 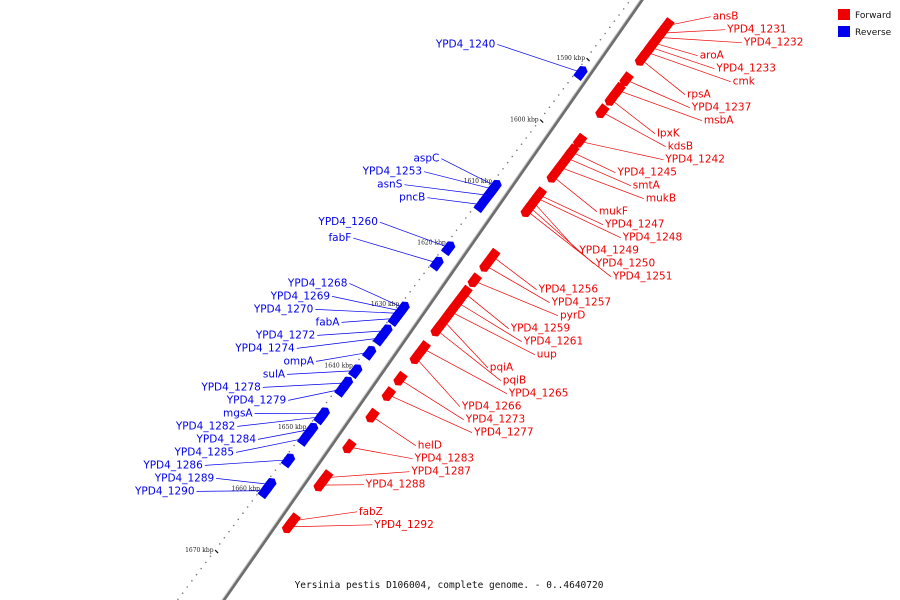 What do you see at coordinates (540, 329) in the screenshot?
I see `gene-label-ypd4-1259: YPD4_1259` at bounding box center [540, 329].